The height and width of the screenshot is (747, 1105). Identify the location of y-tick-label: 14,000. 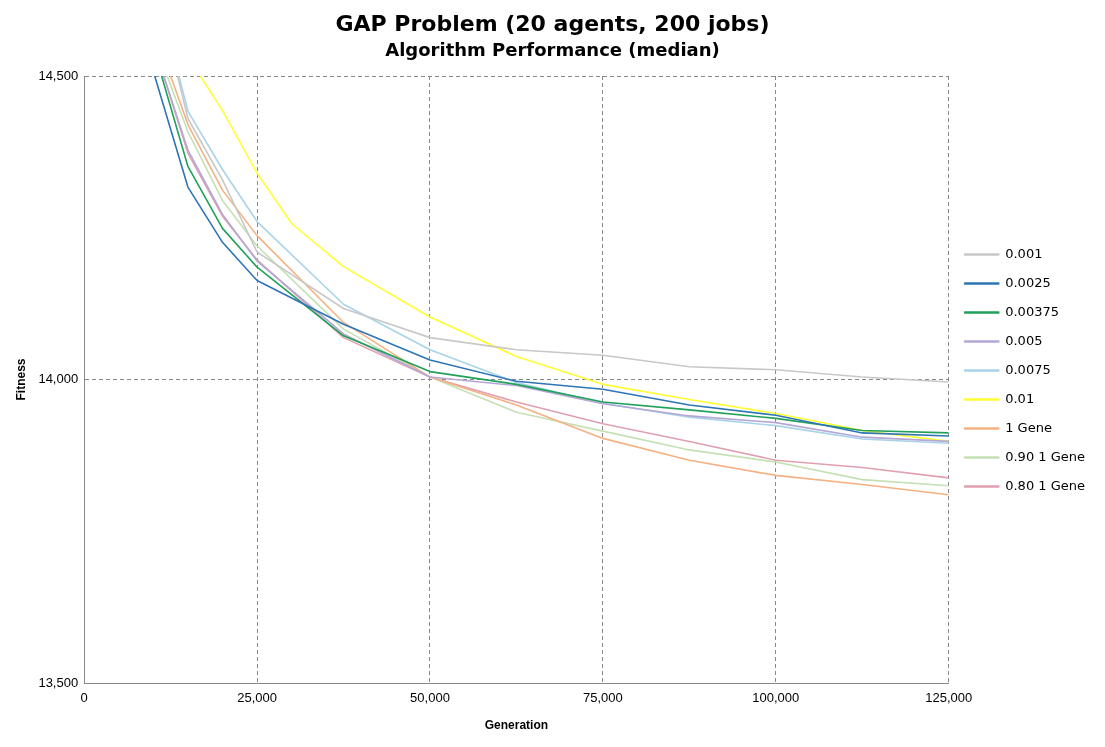
(58, 379).